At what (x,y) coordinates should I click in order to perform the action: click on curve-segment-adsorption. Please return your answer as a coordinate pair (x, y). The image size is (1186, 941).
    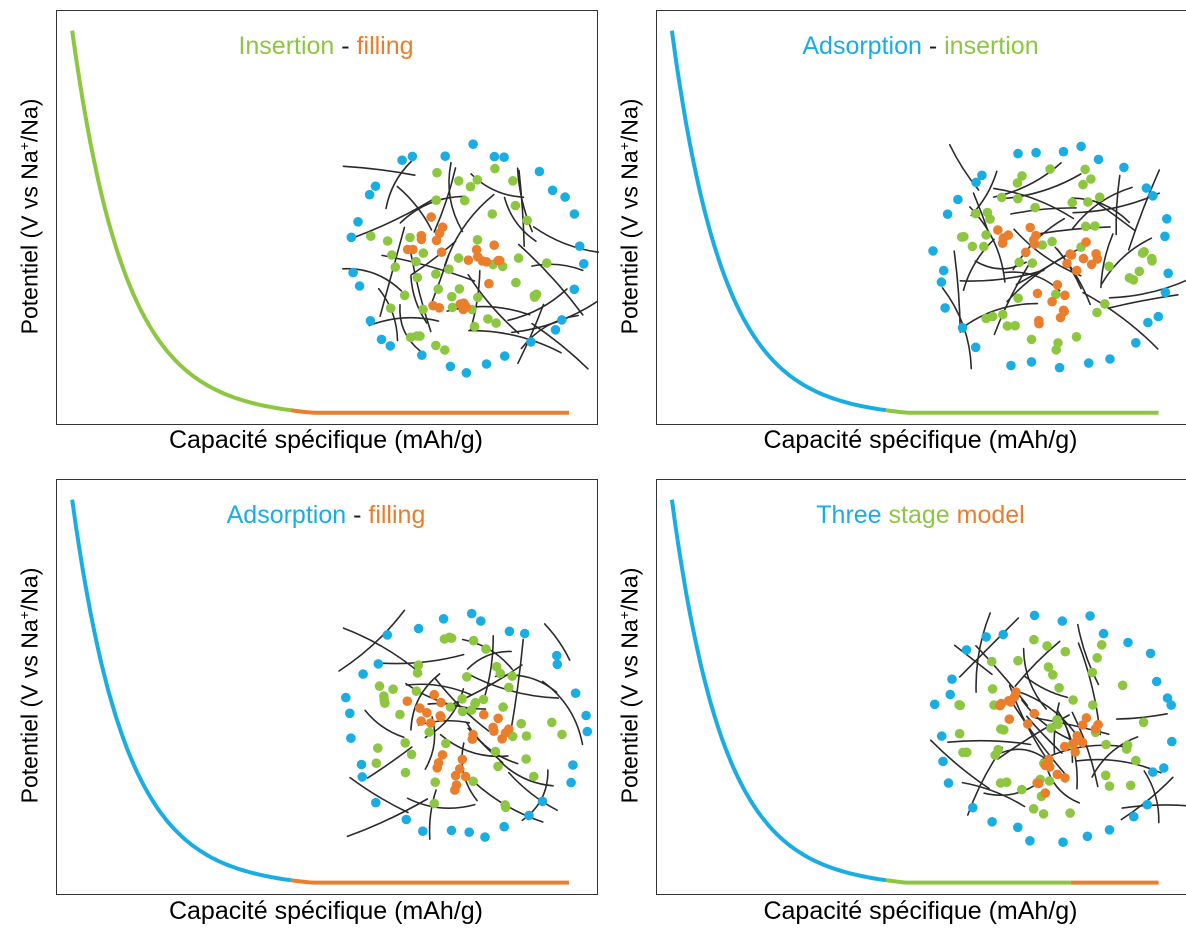
    Looking at the image, I should click on (778, 691).